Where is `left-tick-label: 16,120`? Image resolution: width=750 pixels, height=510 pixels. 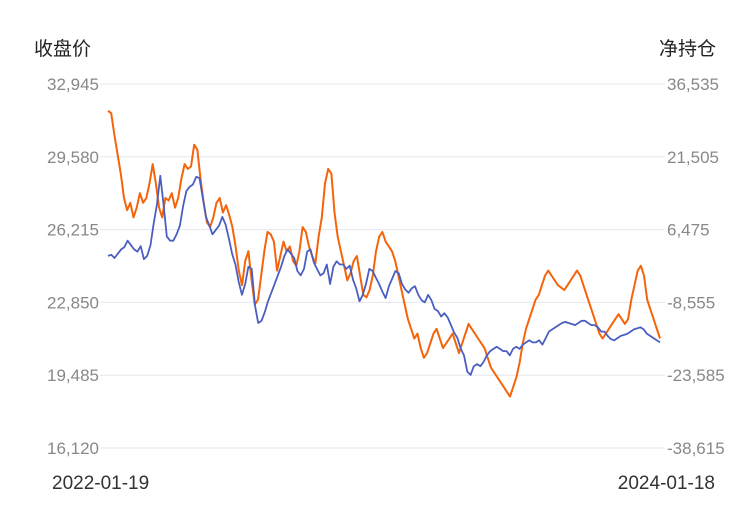
left-tick-label: 16,120 is located at coordinates (73, 448).